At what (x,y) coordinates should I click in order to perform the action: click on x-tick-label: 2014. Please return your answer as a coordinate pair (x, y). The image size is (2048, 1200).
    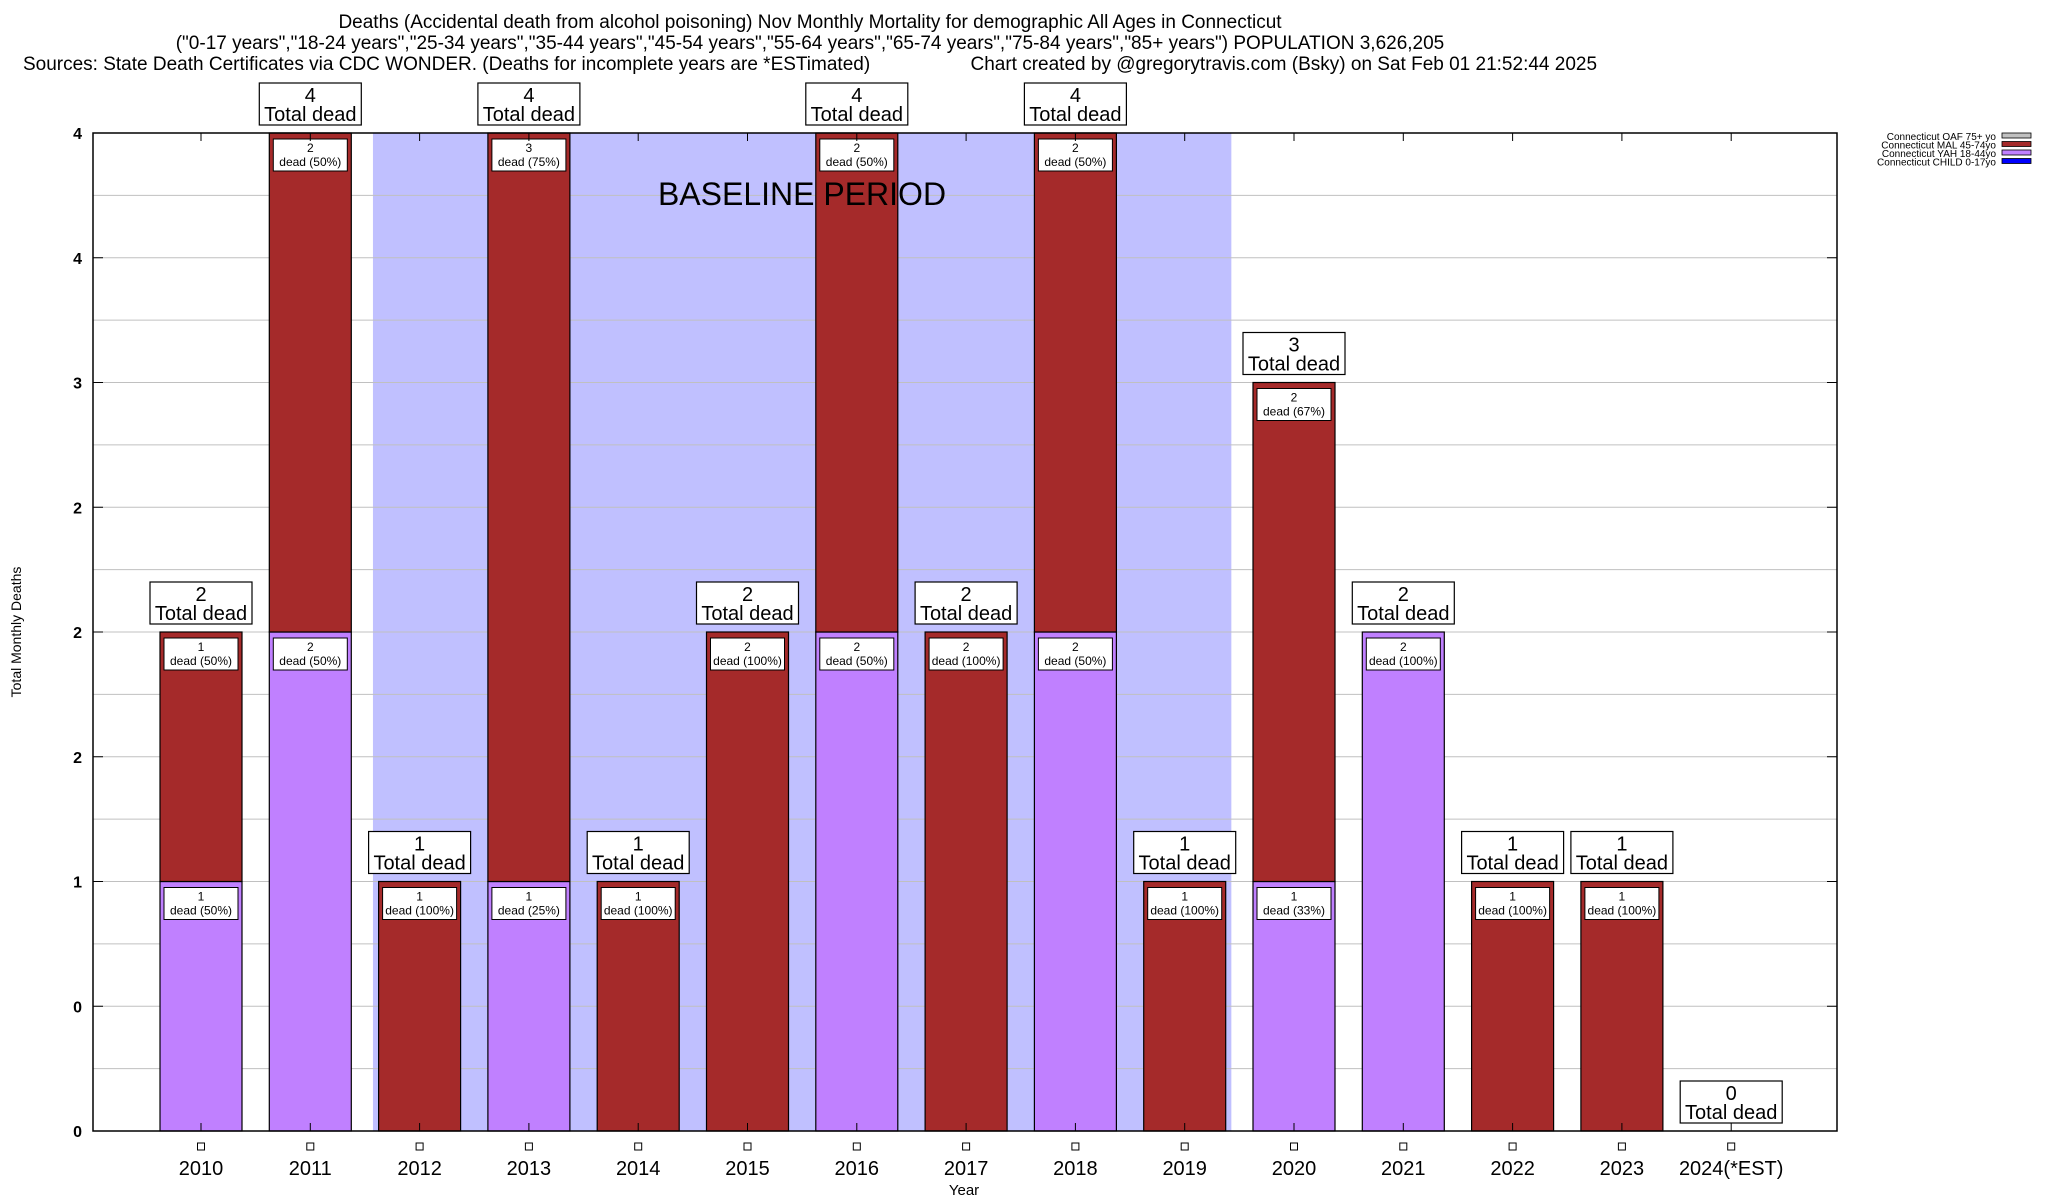
    Looking at the image, I should click on (638, 1169).